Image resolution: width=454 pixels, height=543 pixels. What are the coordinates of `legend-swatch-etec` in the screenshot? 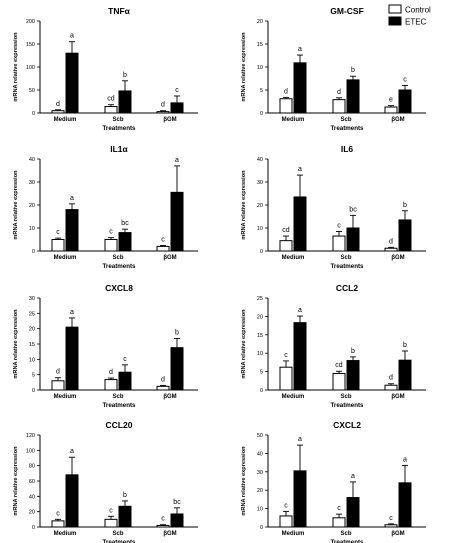 It's located at (395, 21).